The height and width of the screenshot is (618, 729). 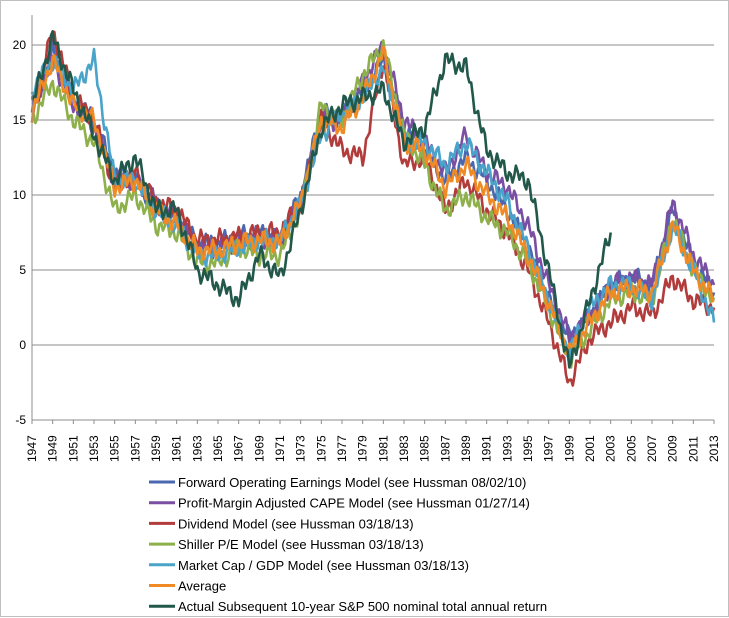 What do you see at coordinates (156, 448) in the screenshot?
I see `x-tick-label: 1959` at bounding box center [156, 448].